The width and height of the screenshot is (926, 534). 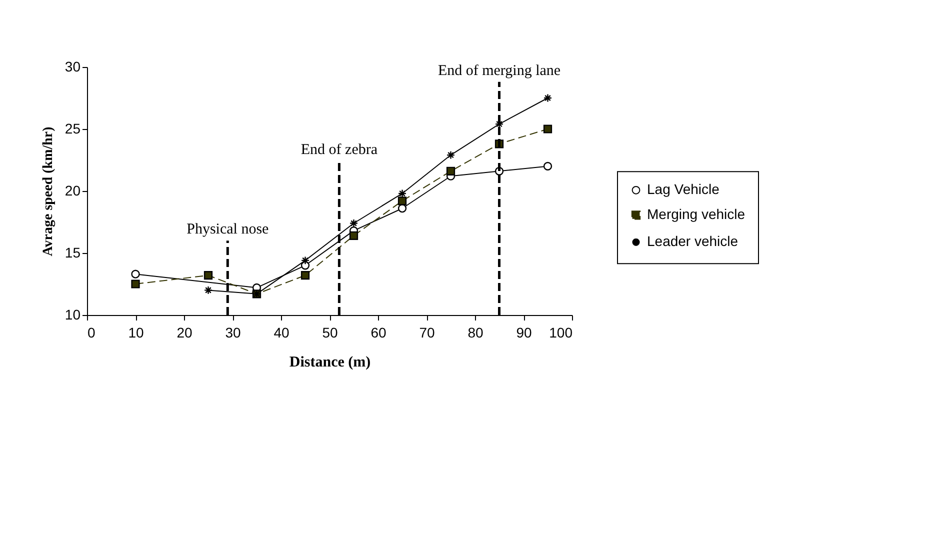 I want to click on y-tick-label: 30, so click(x=72, y=66).